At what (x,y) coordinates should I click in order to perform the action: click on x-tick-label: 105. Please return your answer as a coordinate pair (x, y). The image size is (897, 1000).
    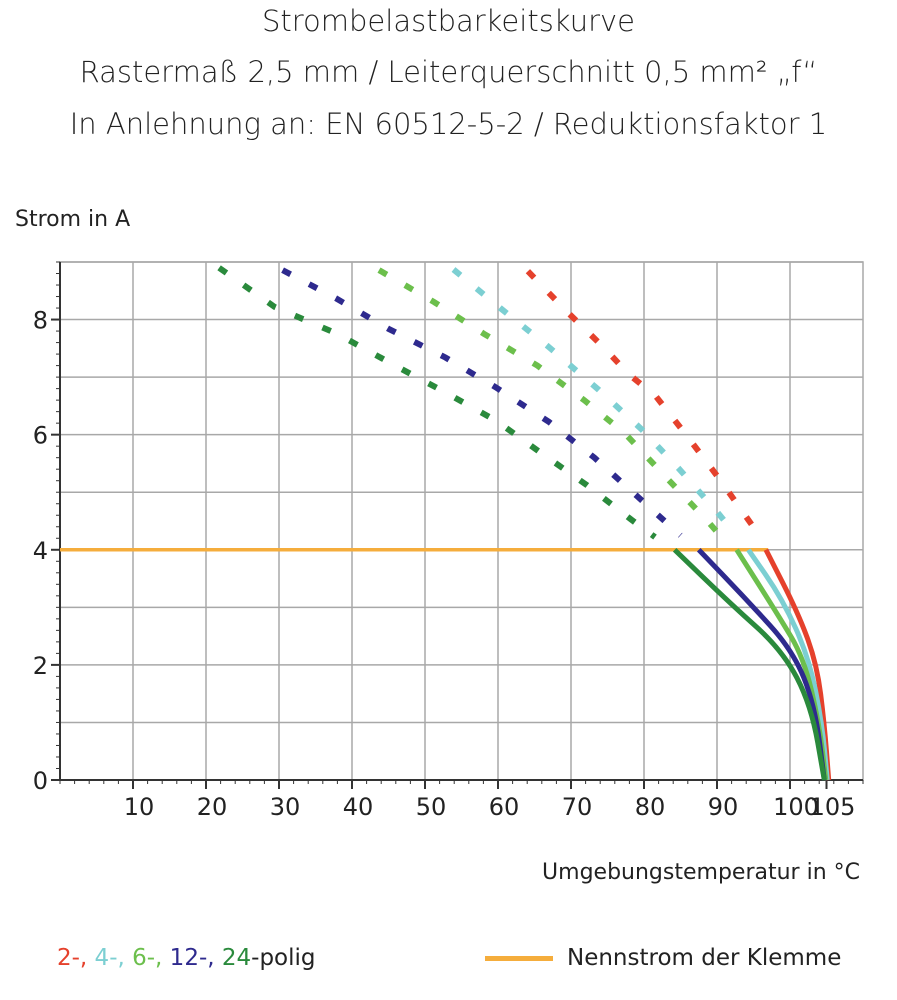
    Looking at the image, I should click on (833, 807).